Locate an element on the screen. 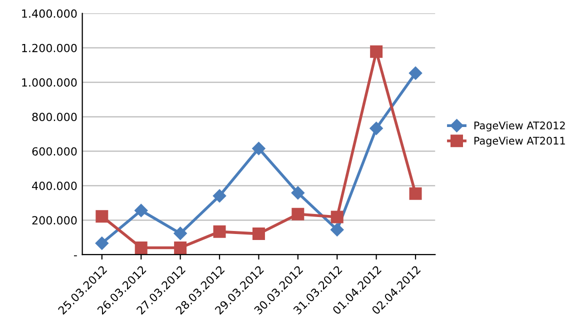 The width and height of the screenshot is (588, 335). y-tick-label: 1.000.000 is located at coordinates (49, 82).